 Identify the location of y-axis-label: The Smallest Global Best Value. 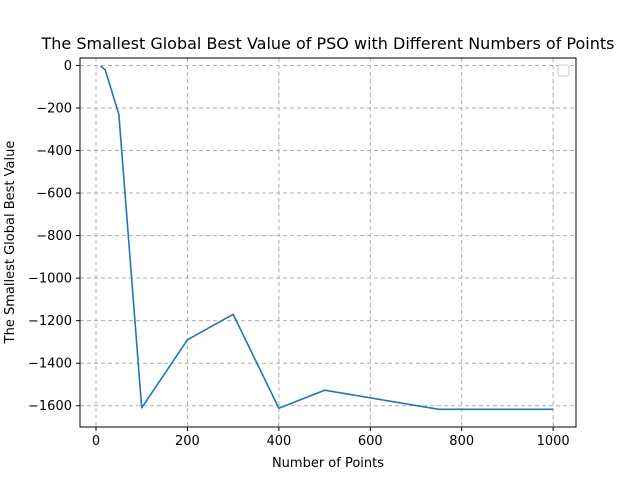
(10, 243).